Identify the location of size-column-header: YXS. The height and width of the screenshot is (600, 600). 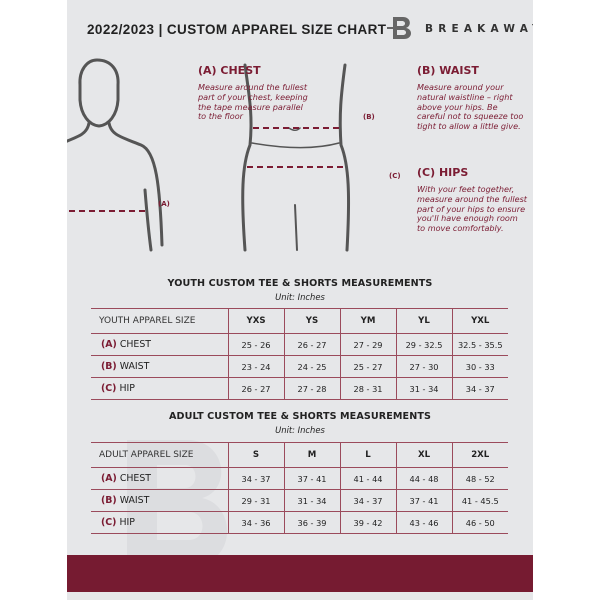
(255, 321).